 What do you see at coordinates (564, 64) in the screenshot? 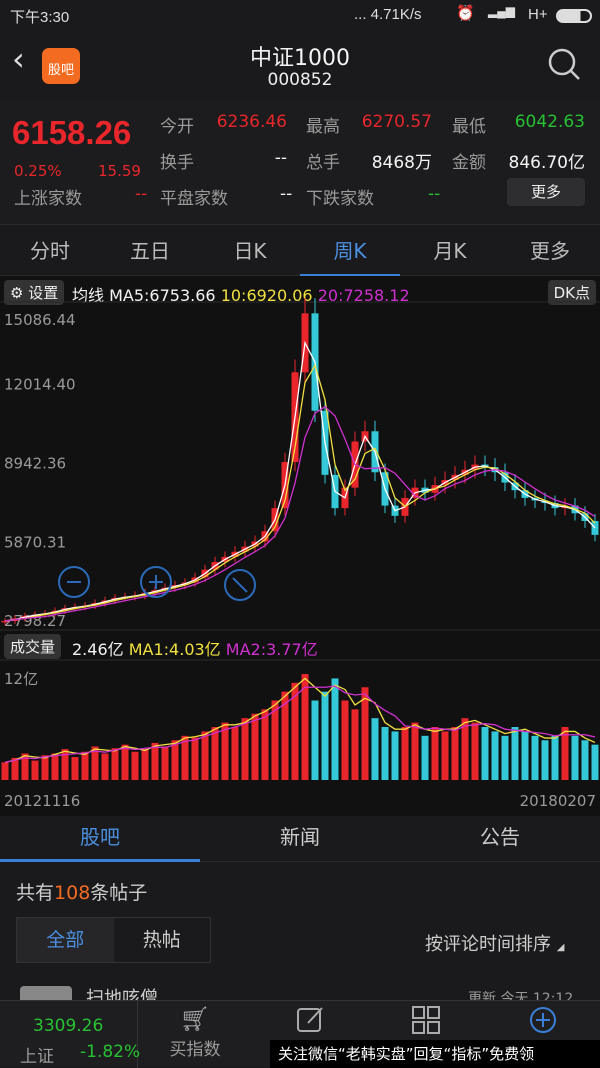
I see `search-icon` at bounding box center [564, 64].